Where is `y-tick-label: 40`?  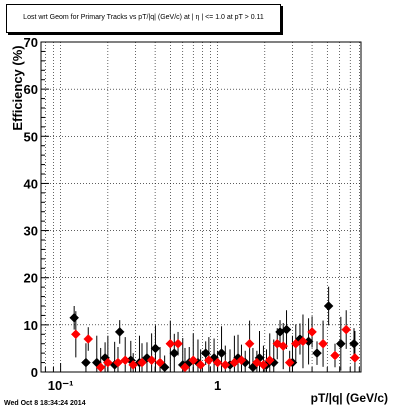
y-tick-label: 40 is located at coordinates (31, 183).